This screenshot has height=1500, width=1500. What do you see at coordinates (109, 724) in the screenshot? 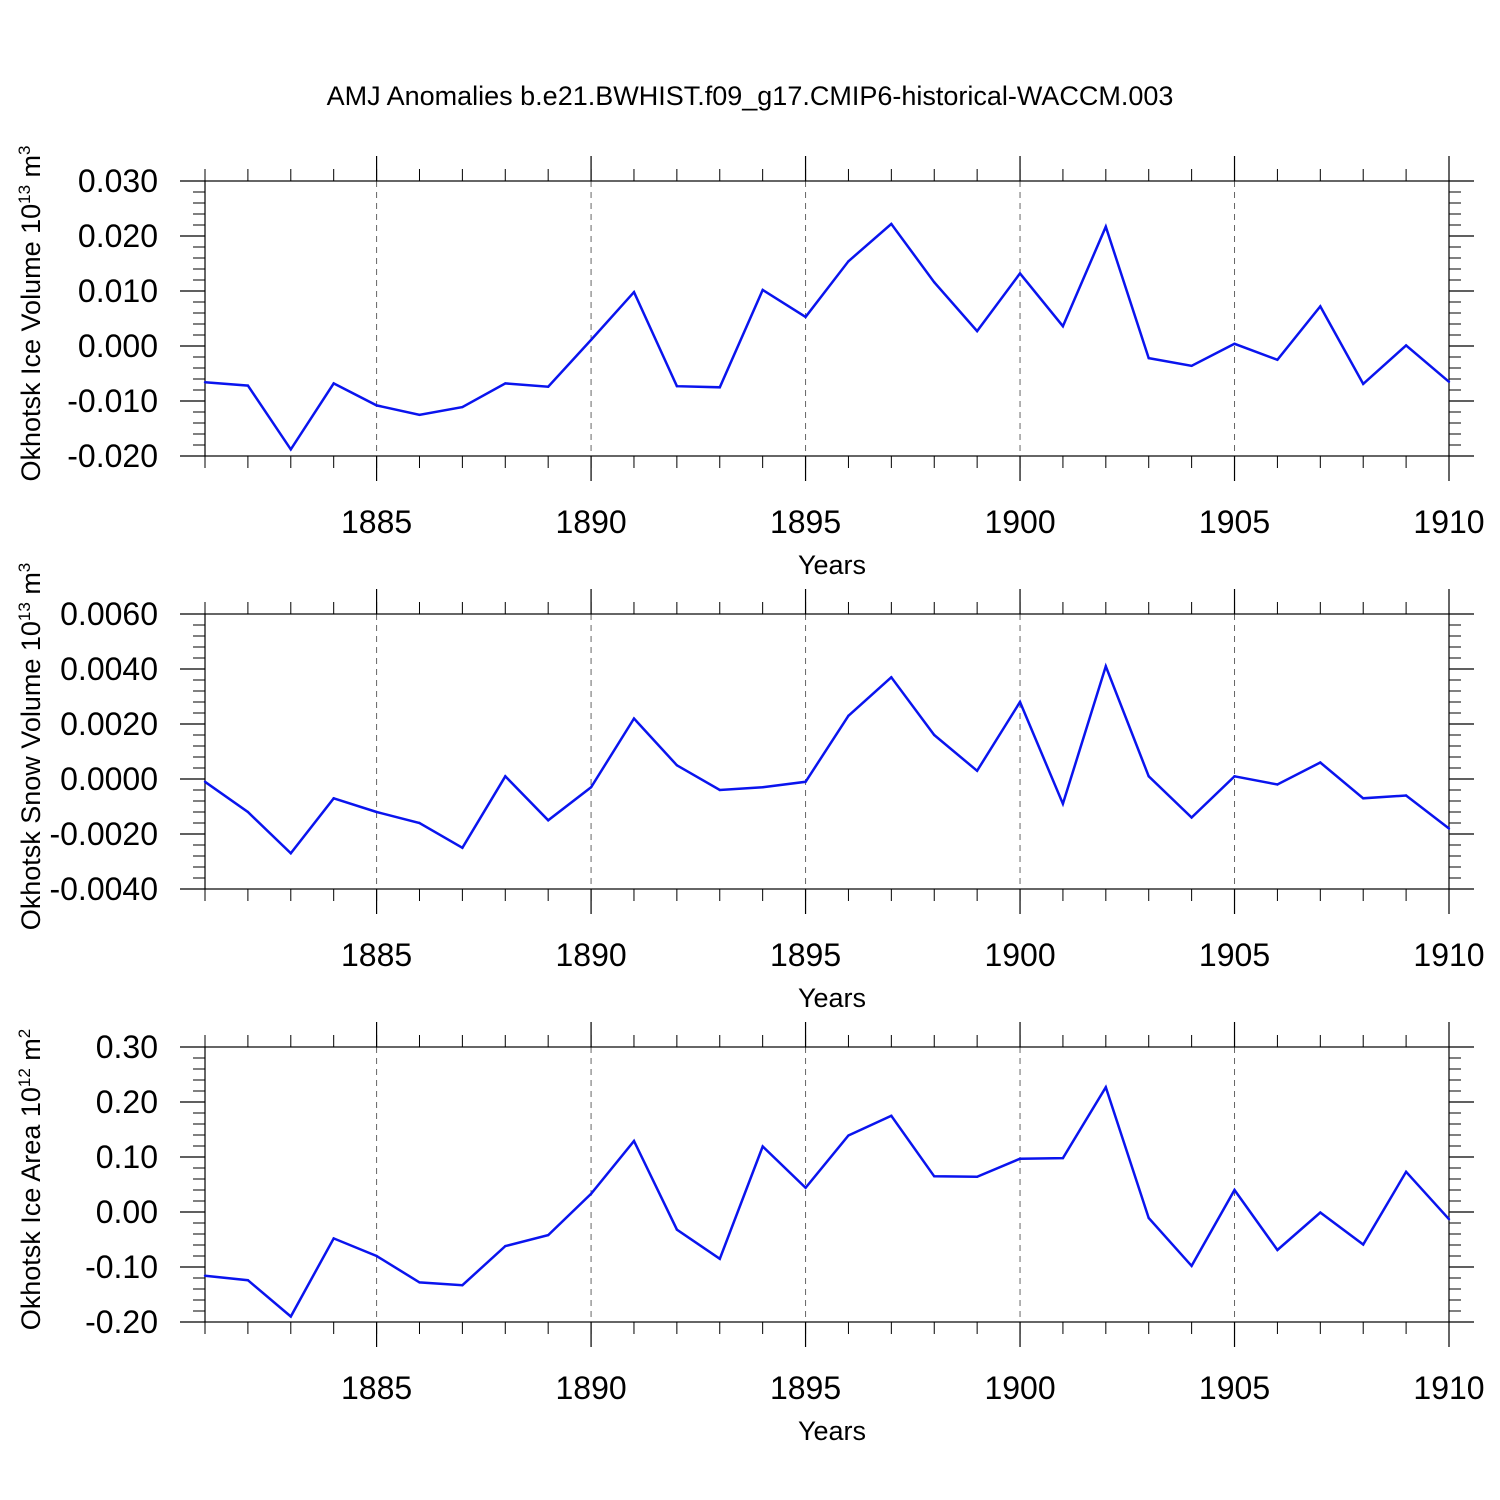
I see `y-tick-label: 0.0020` at bounding box center [109, 724].